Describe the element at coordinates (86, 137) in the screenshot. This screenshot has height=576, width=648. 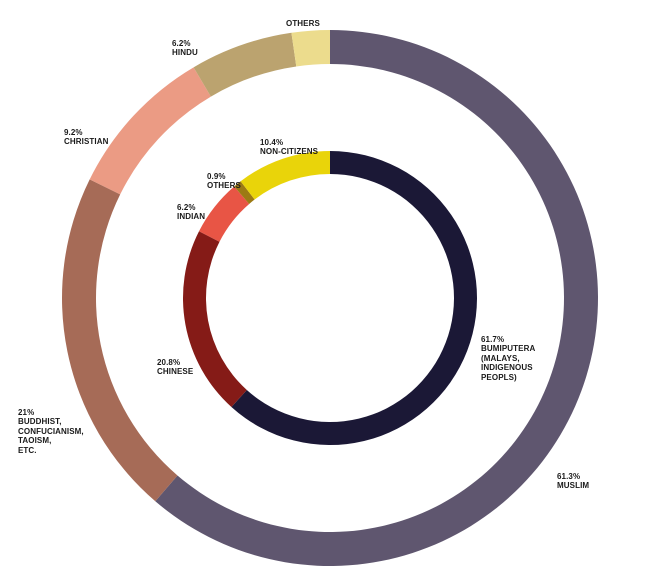
I see `label-christian: 9.2% CHRISTIAN` at that location.